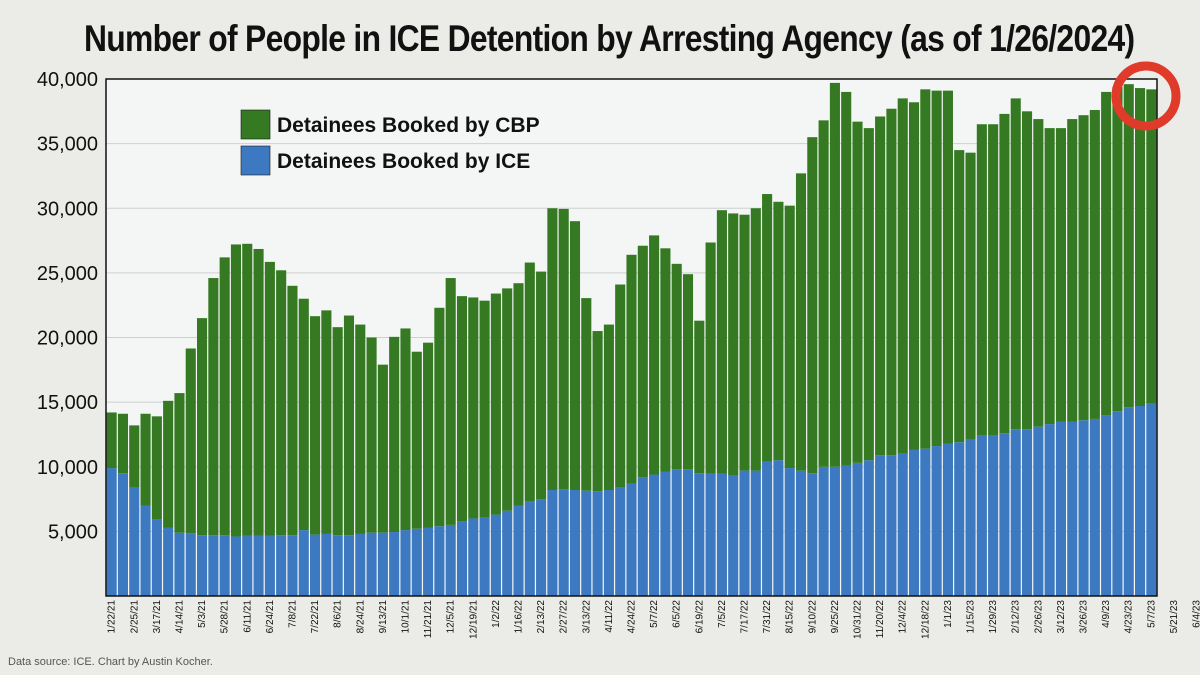  I want to click on x-tick-label: 4/14/21, so click(179, 617).